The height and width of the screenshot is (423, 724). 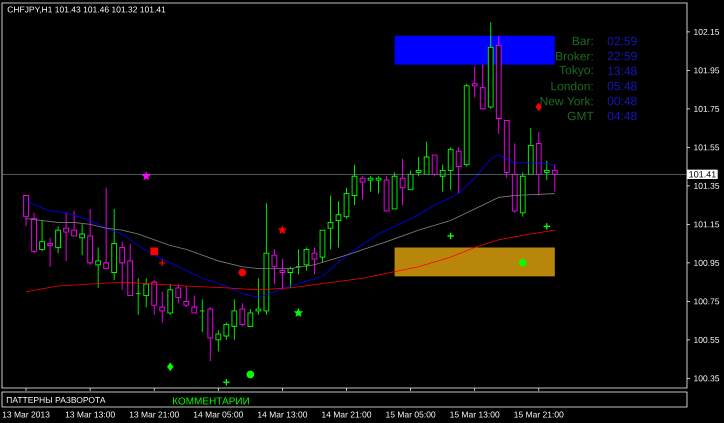 What do you see at coordinates (582, 41) in the screenshot?
I see `annotation: Bar:` at bounding box center [582, 41].